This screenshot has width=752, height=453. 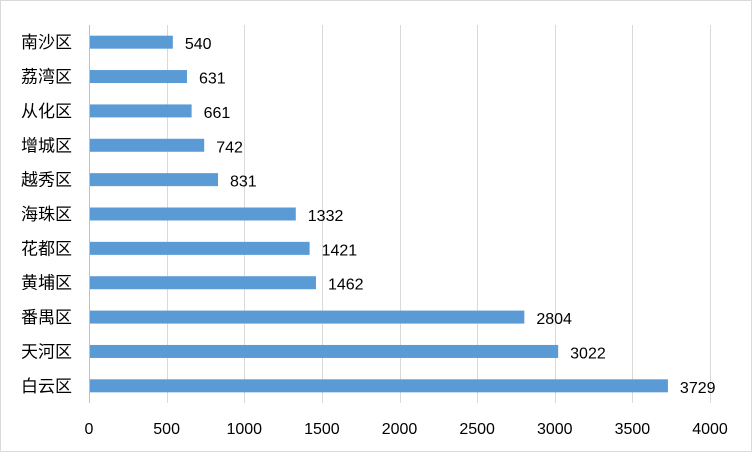 I want to click on data-label: 2804, so click(x=554, y=319).